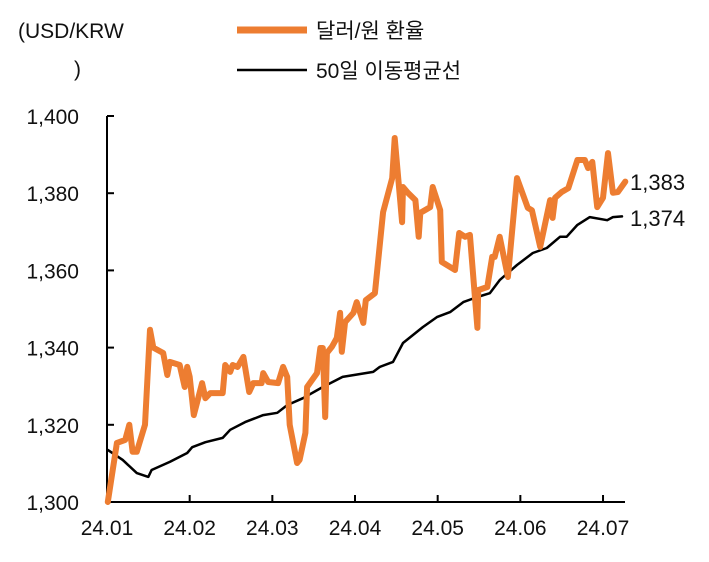 This screenshot has width=709, height=562. Describe the element at coordinates (71, 31) in the screenshot. I see `unit-label: (USD/KRW` at that location.